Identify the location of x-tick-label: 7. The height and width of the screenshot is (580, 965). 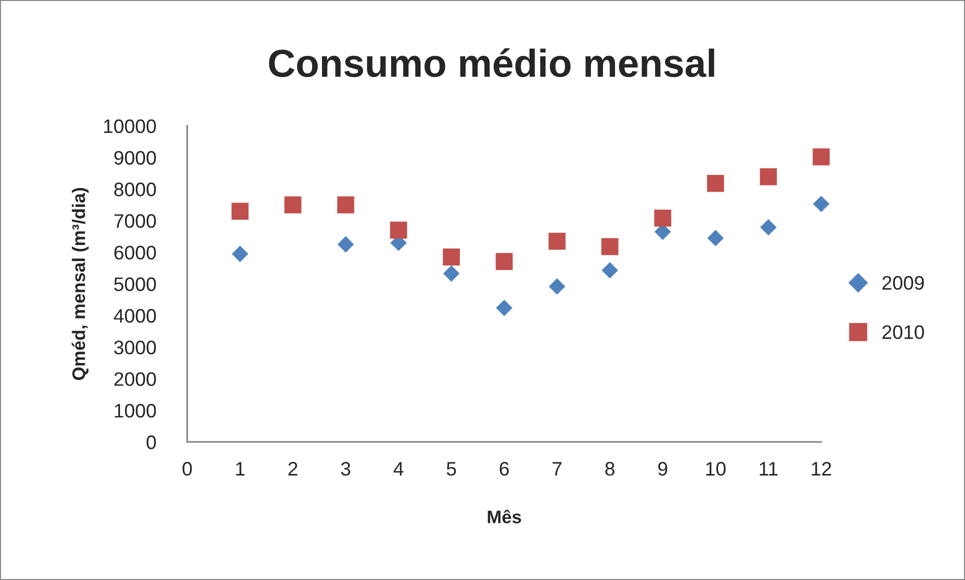
(557, 469).